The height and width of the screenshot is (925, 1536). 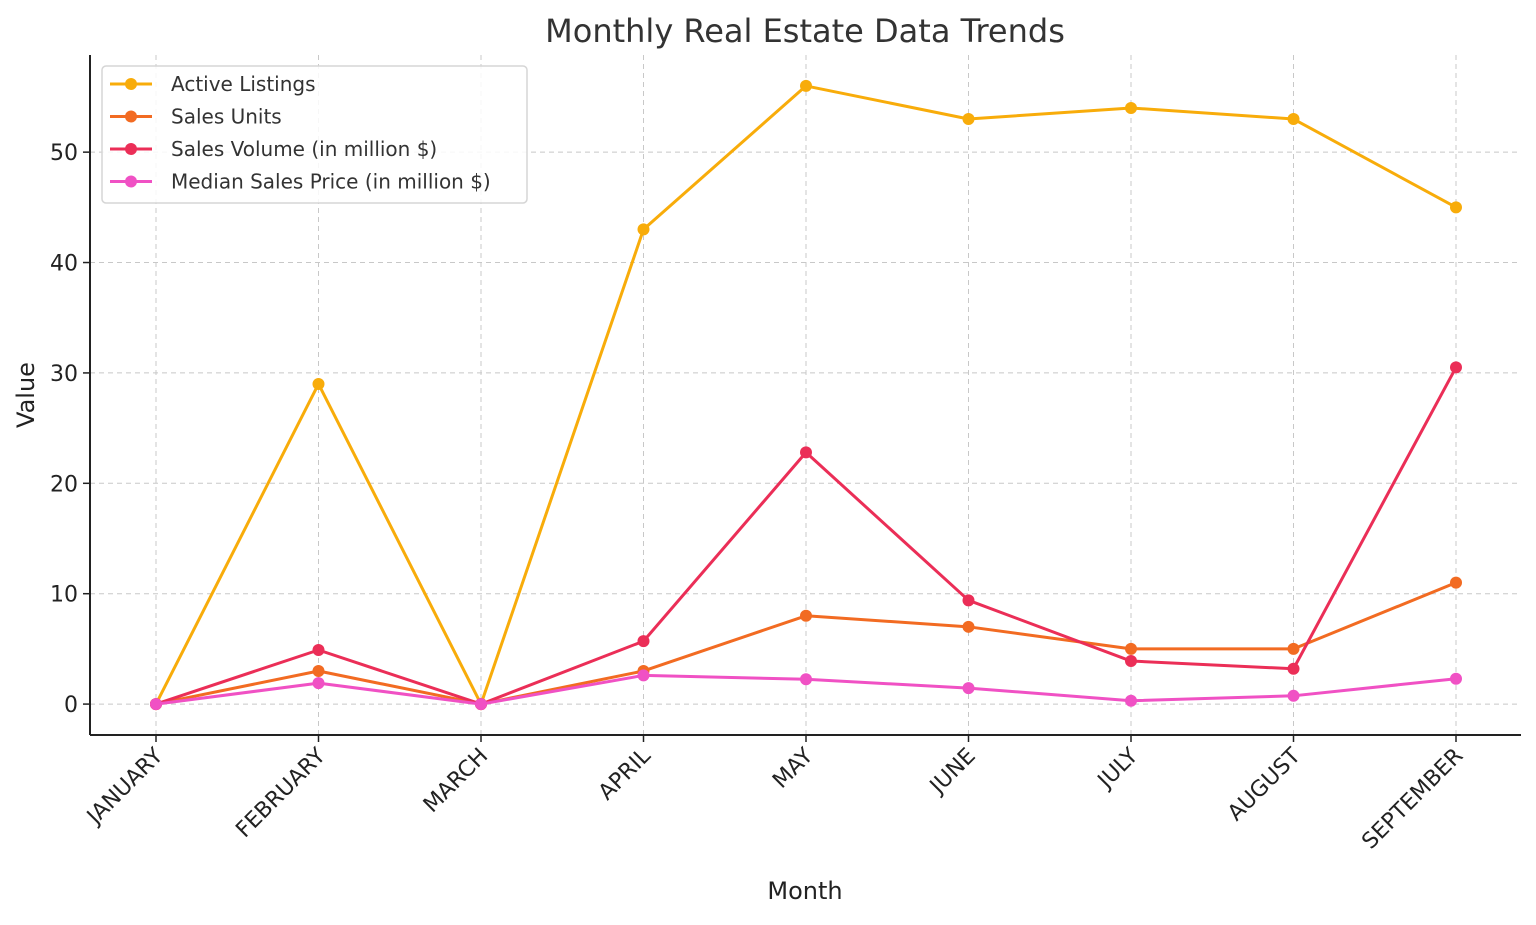 I want to click on y-tick-label: 50, so click(x=64, y=153).